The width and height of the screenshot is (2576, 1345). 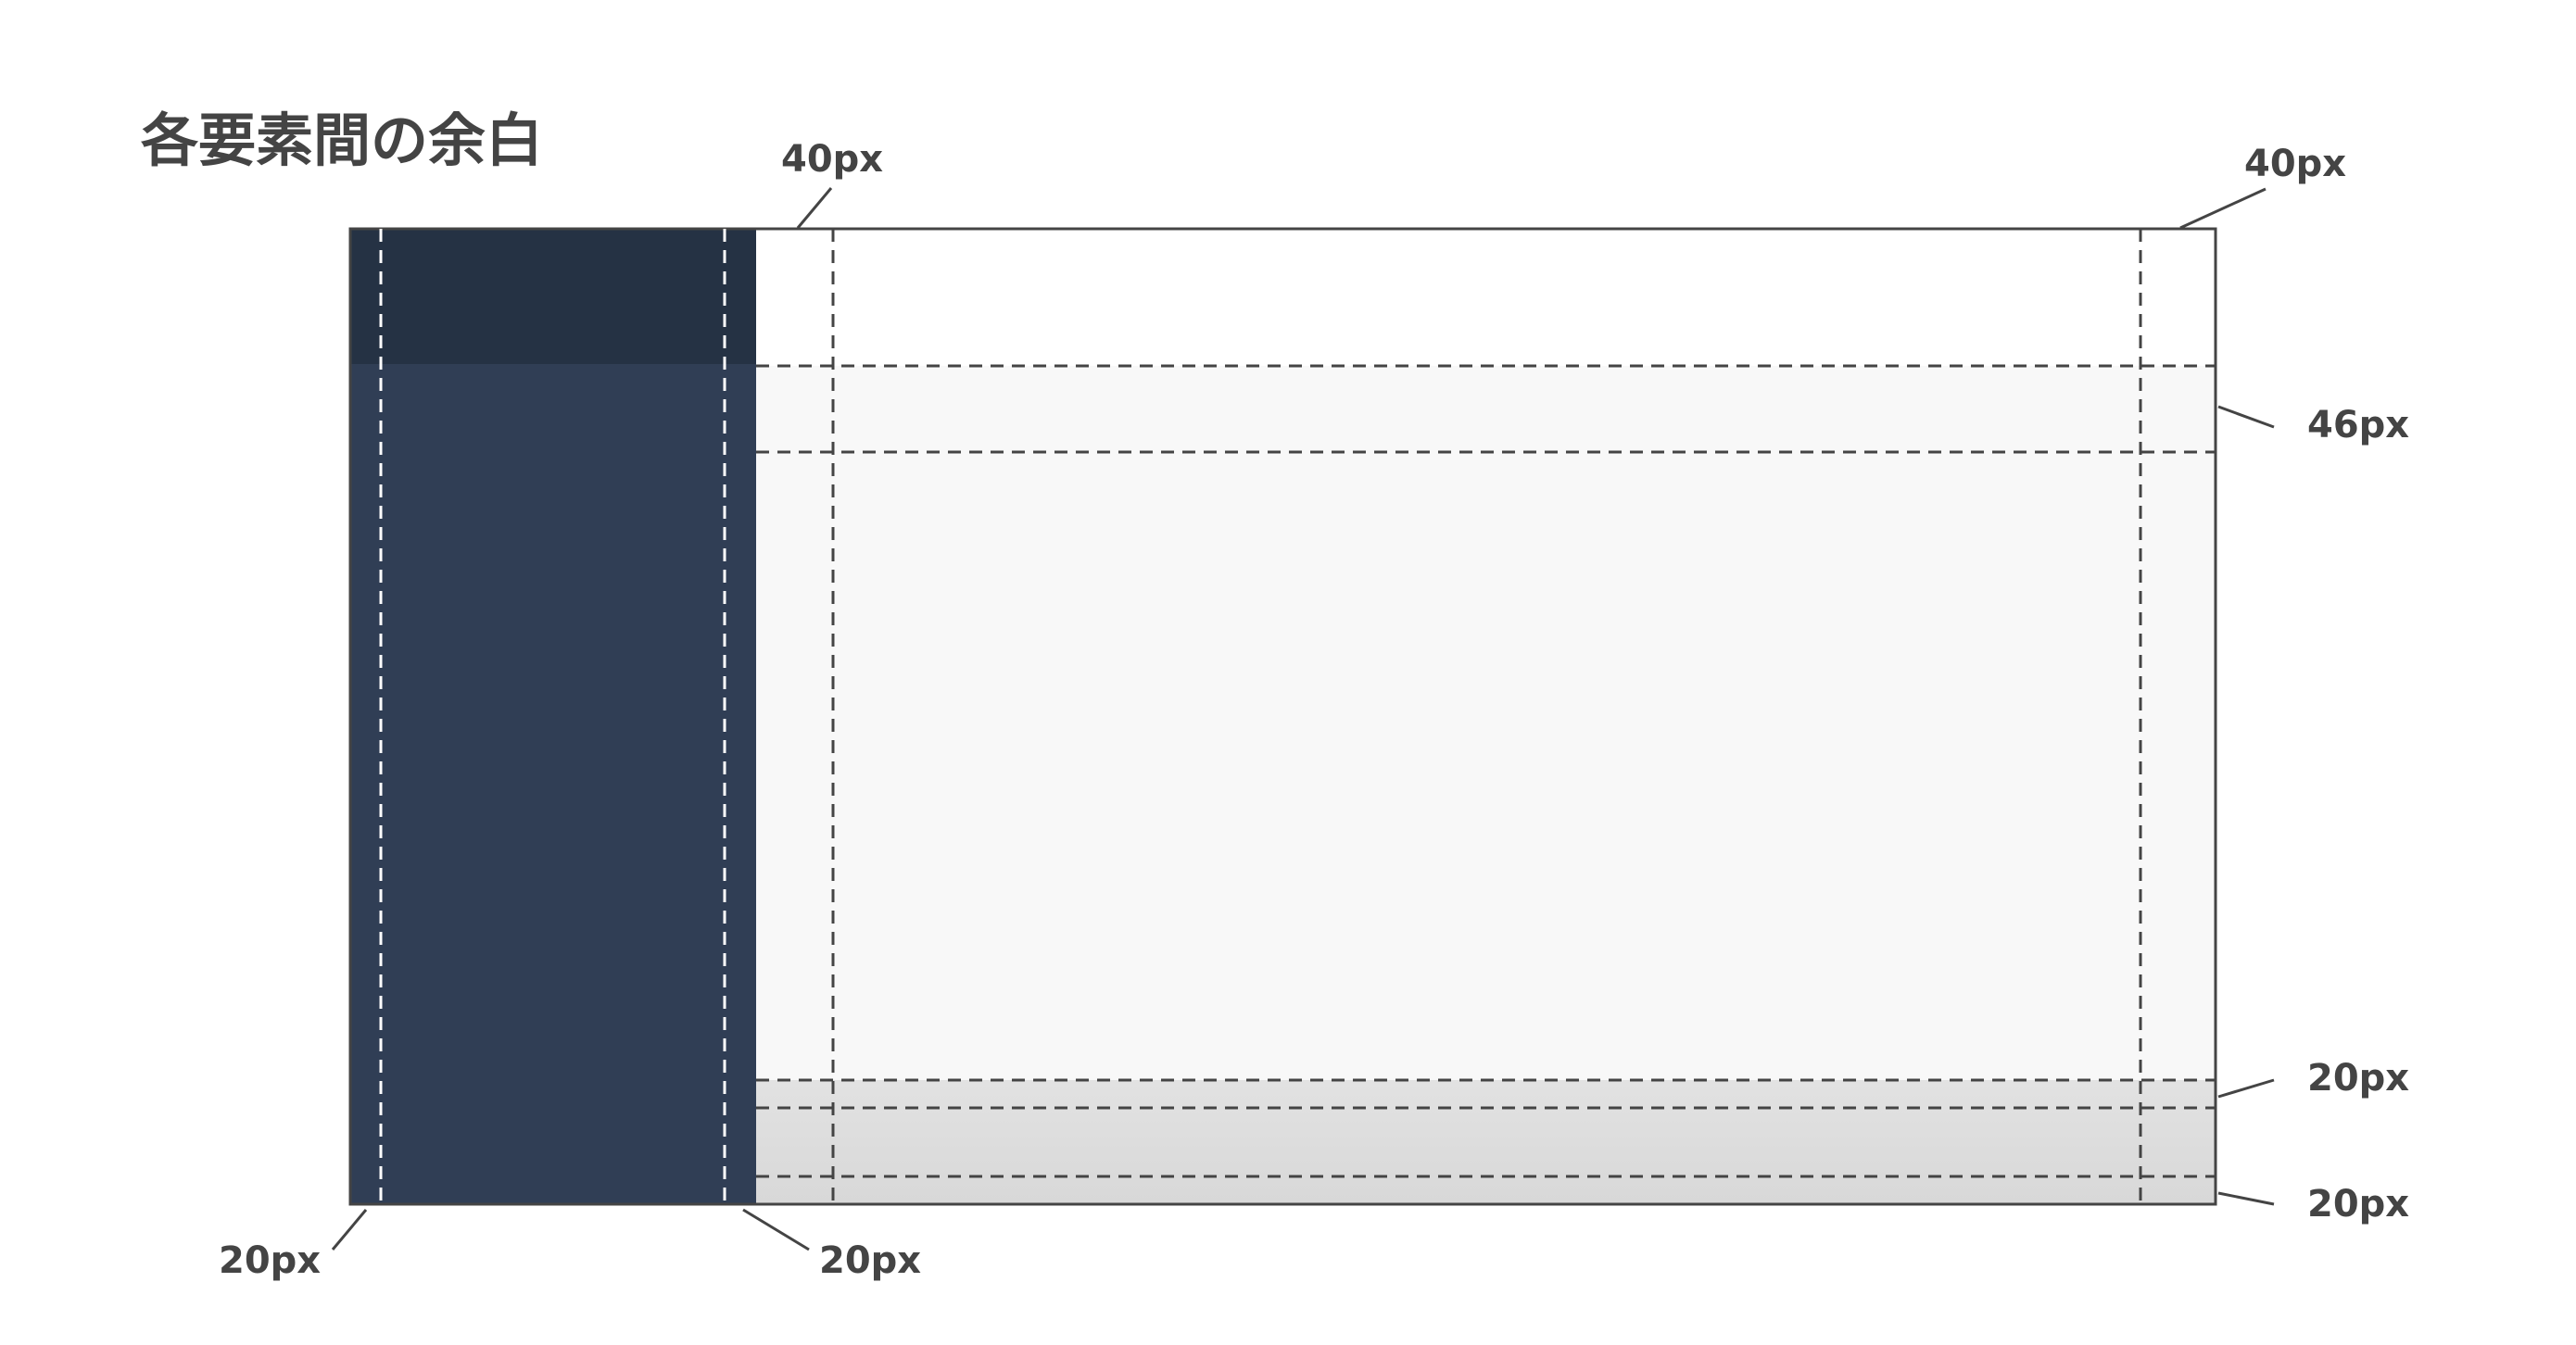 What do you see at coordinates (553, 716) in the screenshot?
I see `sidebar` at bounding box center [553, 716].